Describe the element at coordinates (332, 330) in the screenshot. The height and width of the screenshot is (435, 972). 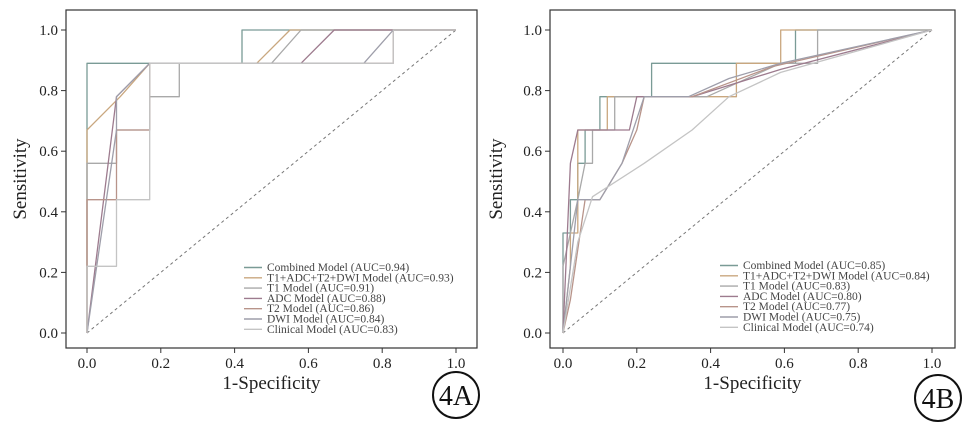
I see `legend-entry-label: Clinical Model (AUC=0.83)` at that location.